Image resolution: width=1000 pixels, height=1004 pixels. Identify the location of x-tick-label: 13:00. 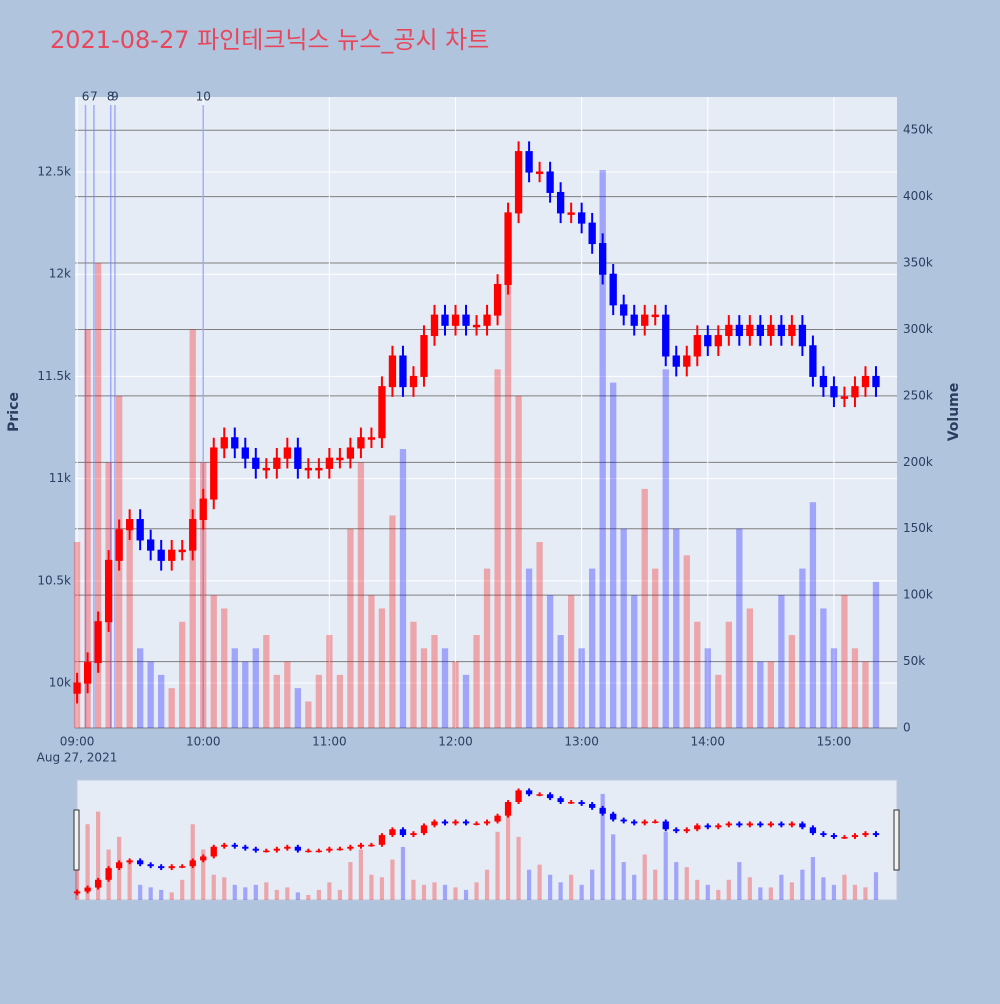
(581, 742).